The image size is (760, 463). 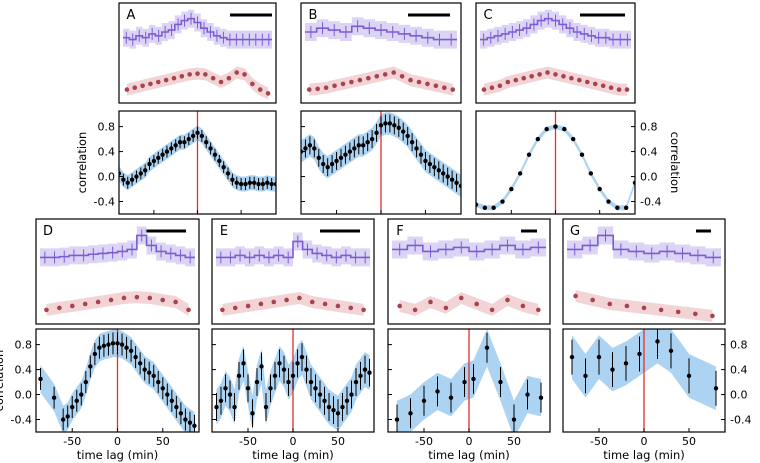 What do you see at coordinates (117, 380) in the screenshot?
I see `correlation-band` at bounding box center [117, 380].